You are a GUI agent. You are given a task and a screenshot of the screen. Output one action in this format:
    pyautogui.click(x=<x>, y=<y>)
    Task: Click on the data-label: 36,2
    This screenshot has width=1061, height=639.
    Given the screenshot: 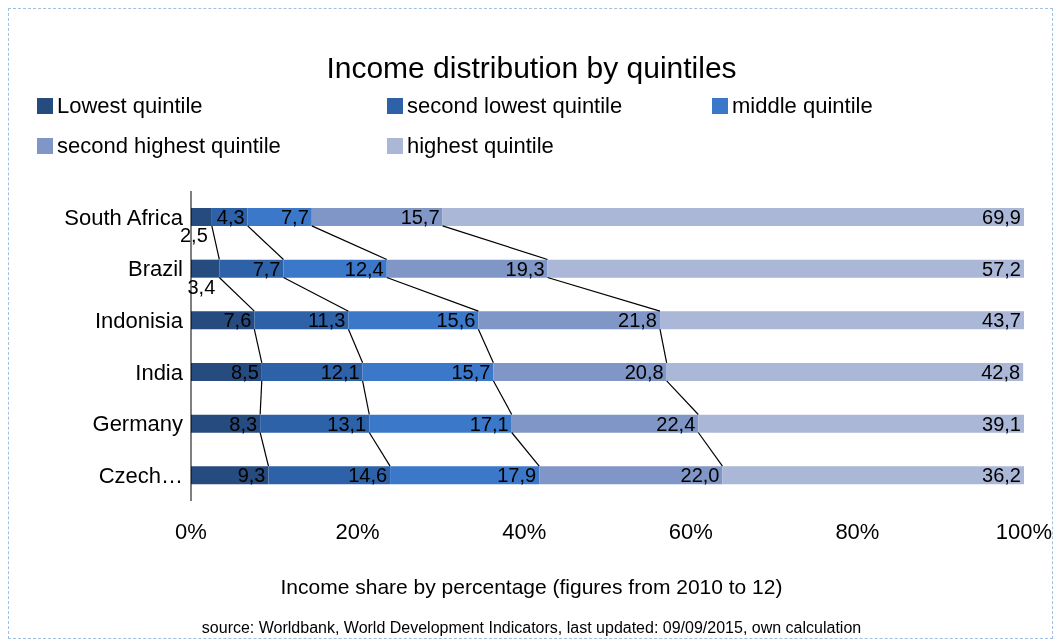 What is the action you would take?
    pyautogui.click(x=1001, y=475)
    